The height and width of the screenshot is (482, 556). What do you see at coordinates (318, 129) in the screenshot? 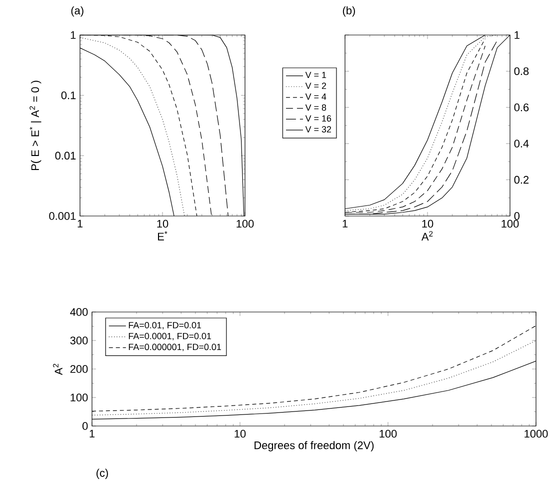
I see `legend-label: V = 32` at bounding box center [318, 129].